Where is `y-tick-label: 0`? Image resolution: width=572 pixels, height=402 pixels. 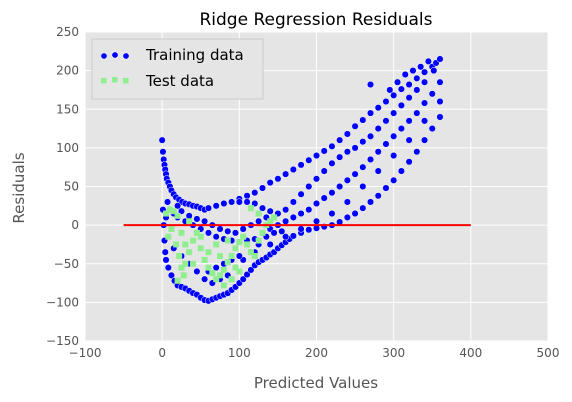 y-tick-label: 0 is located at coordinates (75, 225).